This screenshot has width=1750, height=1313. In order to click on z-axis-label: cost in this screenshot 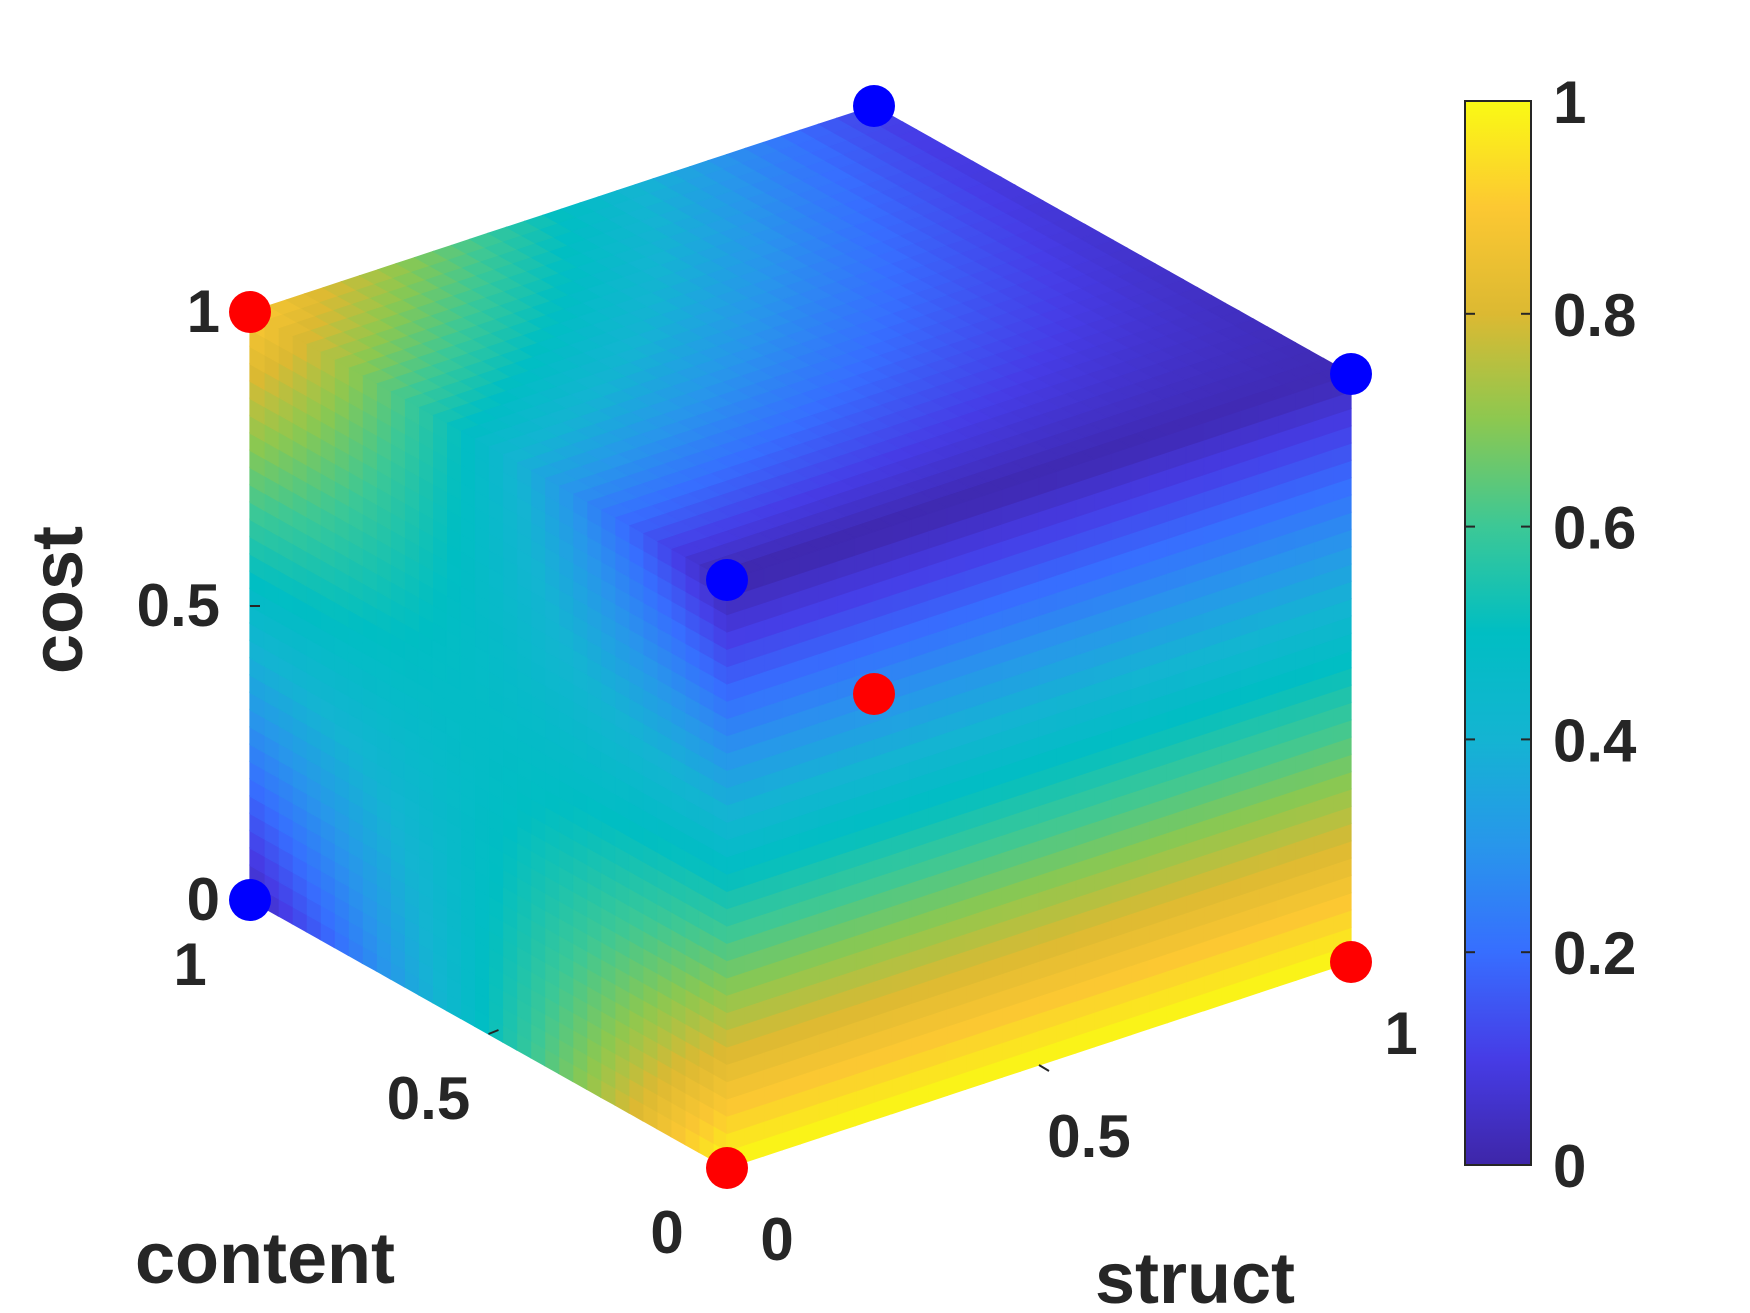, I will do `click(58, 600)`.